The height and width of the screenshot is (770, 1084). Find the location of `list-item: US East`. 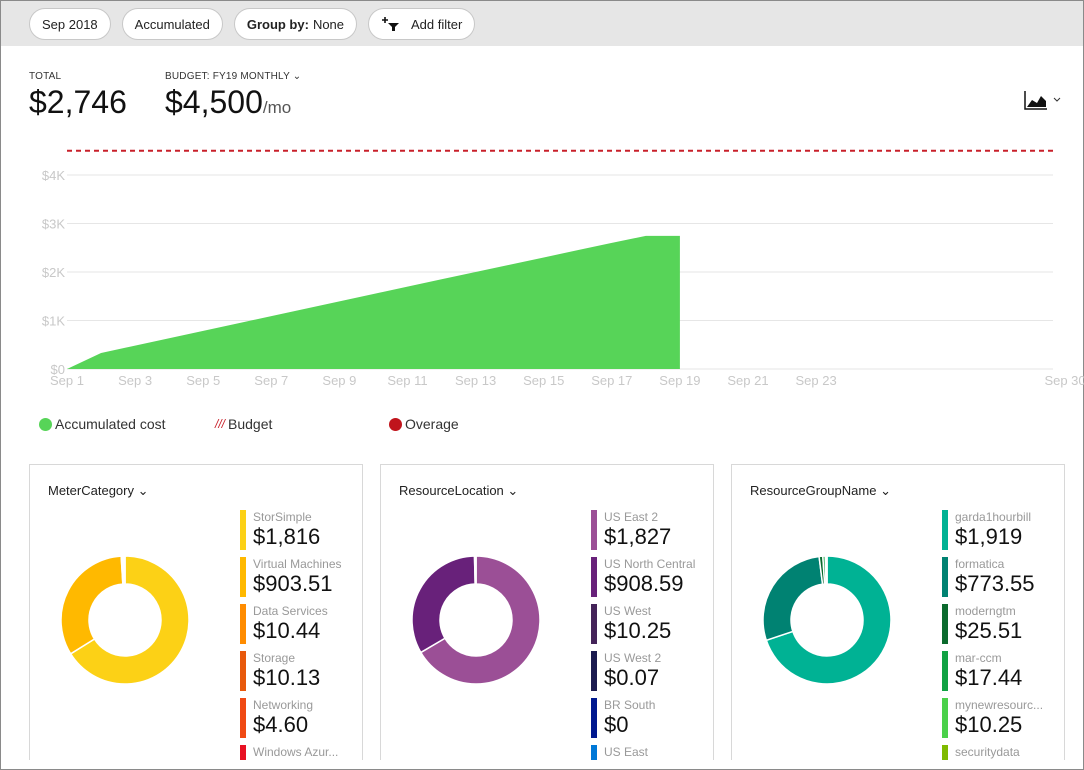

list-item: US East is located at coordinates (643, 752).